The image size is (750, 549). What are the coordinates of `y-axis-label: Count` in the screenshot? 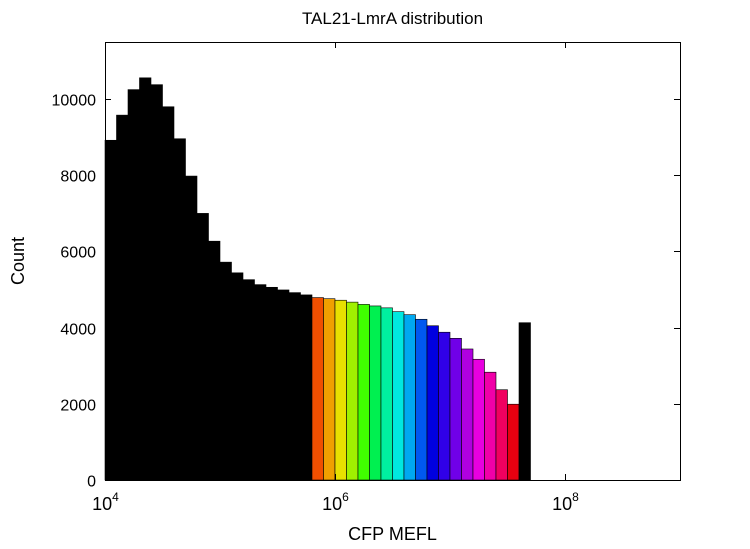 It's located at (18, 261).